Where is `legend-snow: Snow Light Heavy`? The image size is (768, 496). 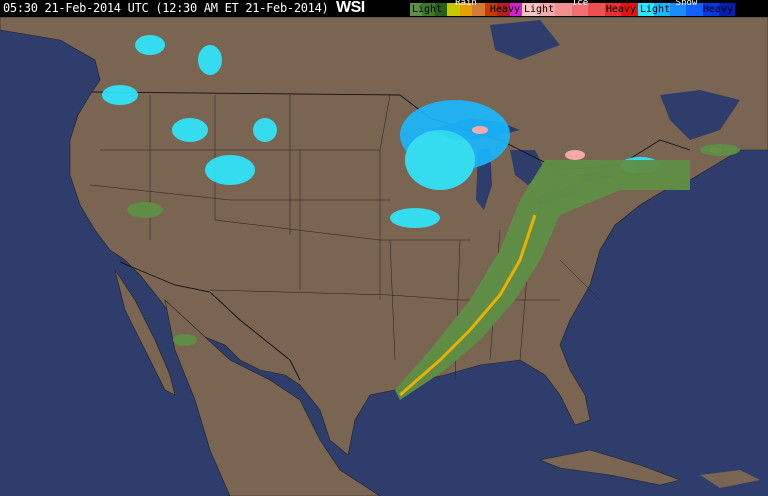
legend-snow: Snow Light Heavy is located at coordinates (686, 8).